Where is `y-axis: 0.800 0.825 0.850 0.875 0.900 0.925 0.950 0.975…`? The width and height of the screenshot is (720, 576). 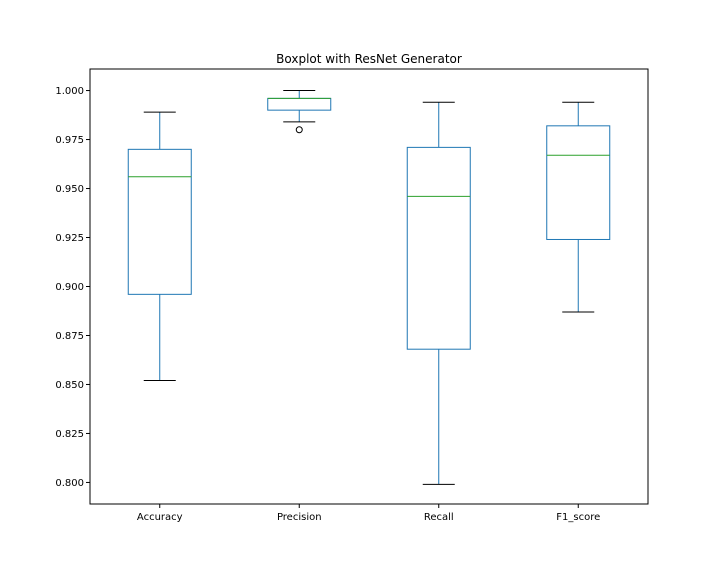 y-axis: 0.800 0.825 0.850 0.875 0.900 0.925 0.950 0.975… is located at coordinates (72, 287).